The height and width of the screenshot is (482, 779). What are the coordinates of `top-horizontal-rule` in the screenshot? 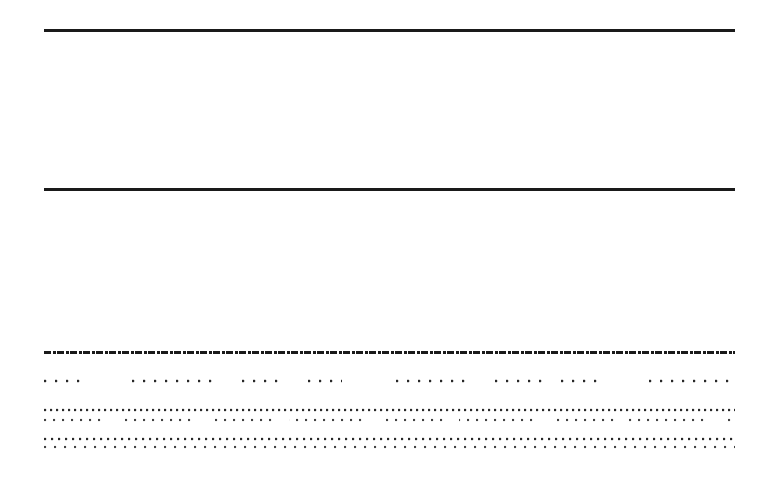 It's located at (389, 30).